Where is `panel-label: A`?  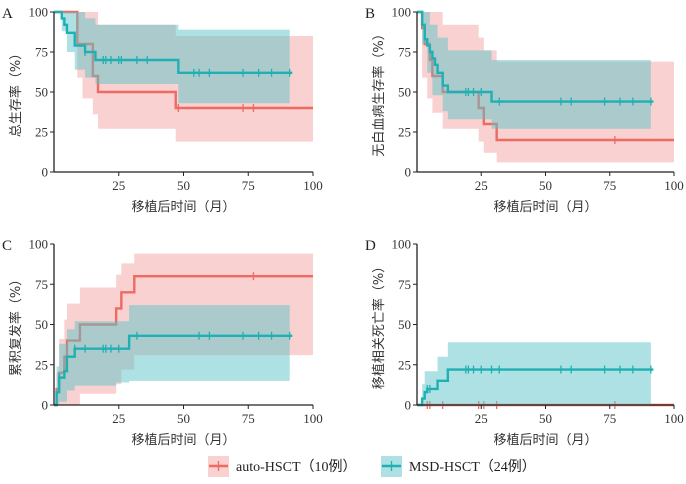 panel-label: A is located at coordinates (7, 14).